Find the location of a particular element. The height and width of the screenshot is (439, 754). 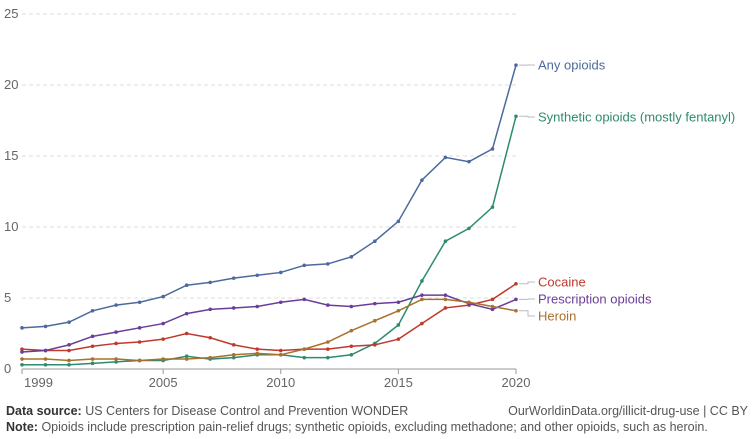

series-label: Prescription opioids is located at coordinates (595, 299).